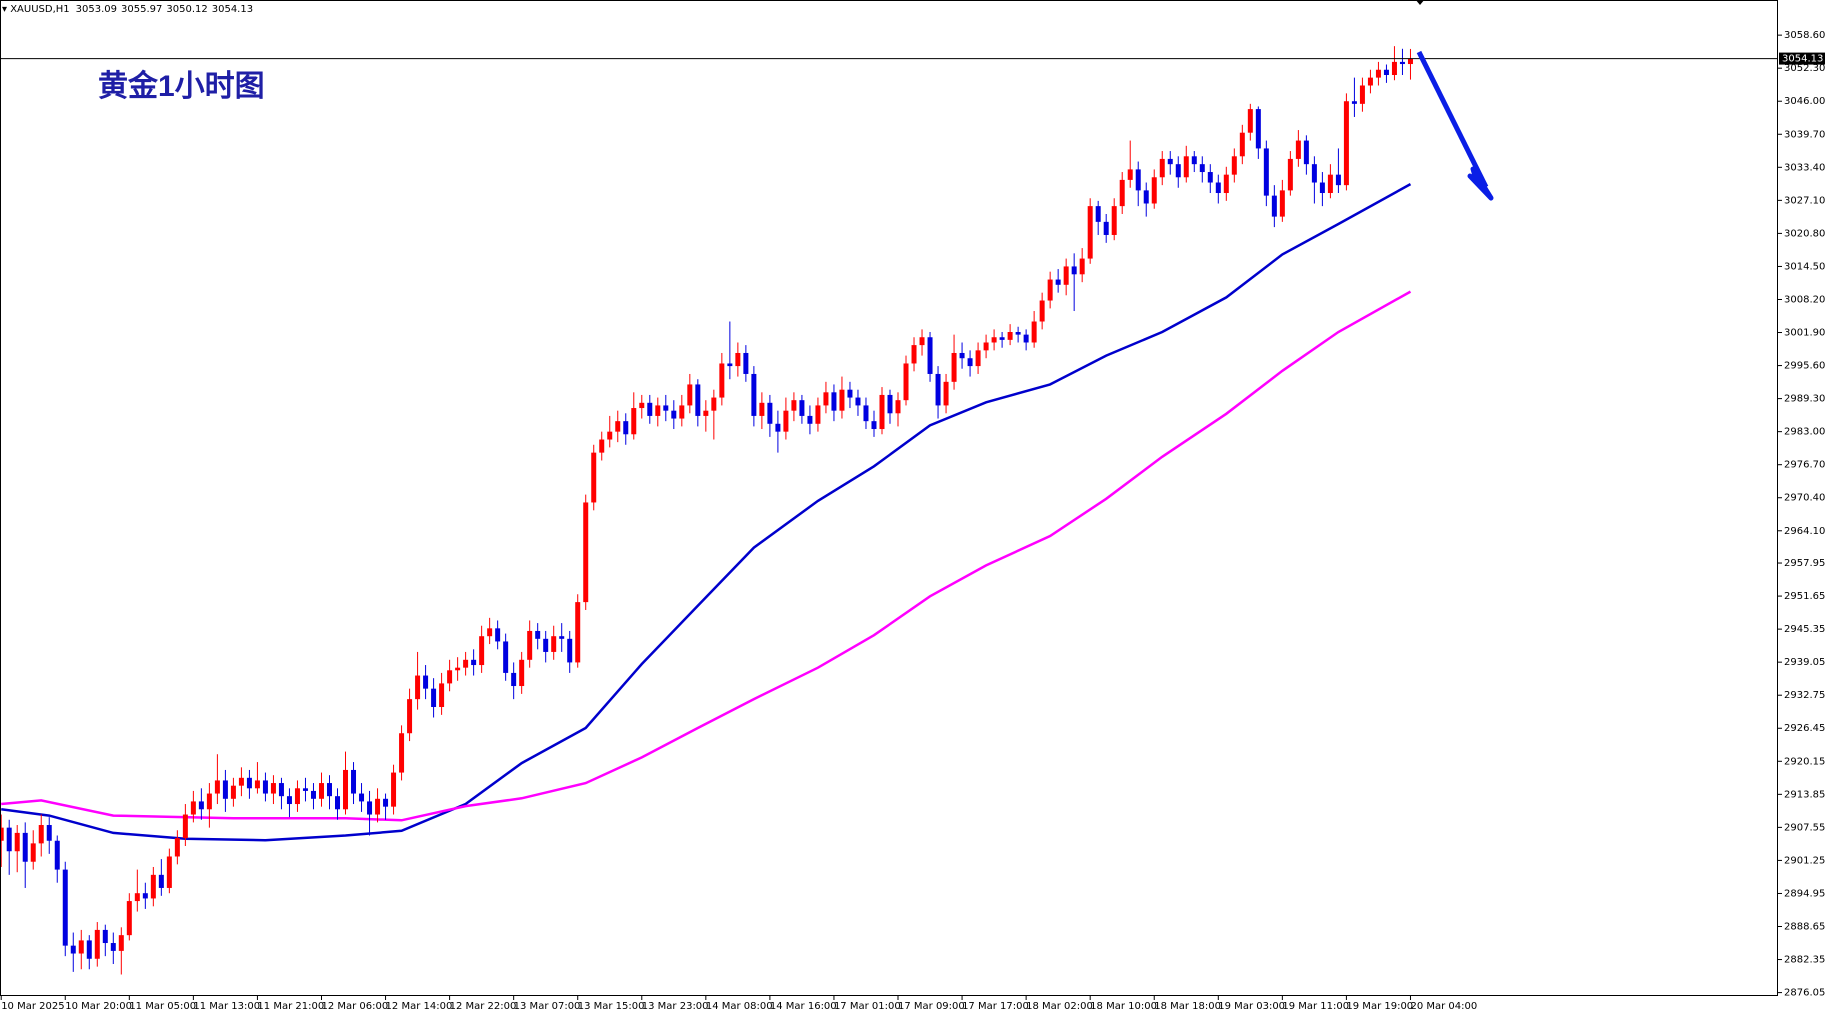 The image size is (1826, 1019). I want to click on y-tick-label: 2964.10, so click(1804, 531).